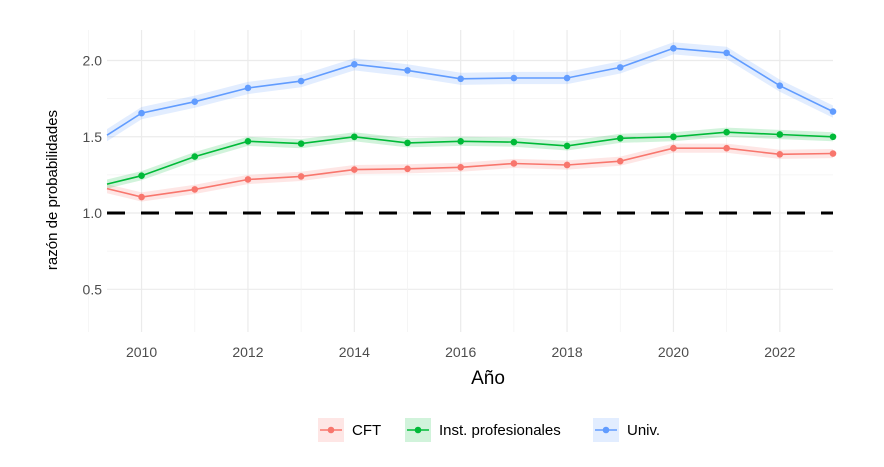 The width and height of the screenshot is (884, 467). Describe the element at coordinates (93, 213) in the screenshot. I see `y-tick-label-1: 1.0` at that location.